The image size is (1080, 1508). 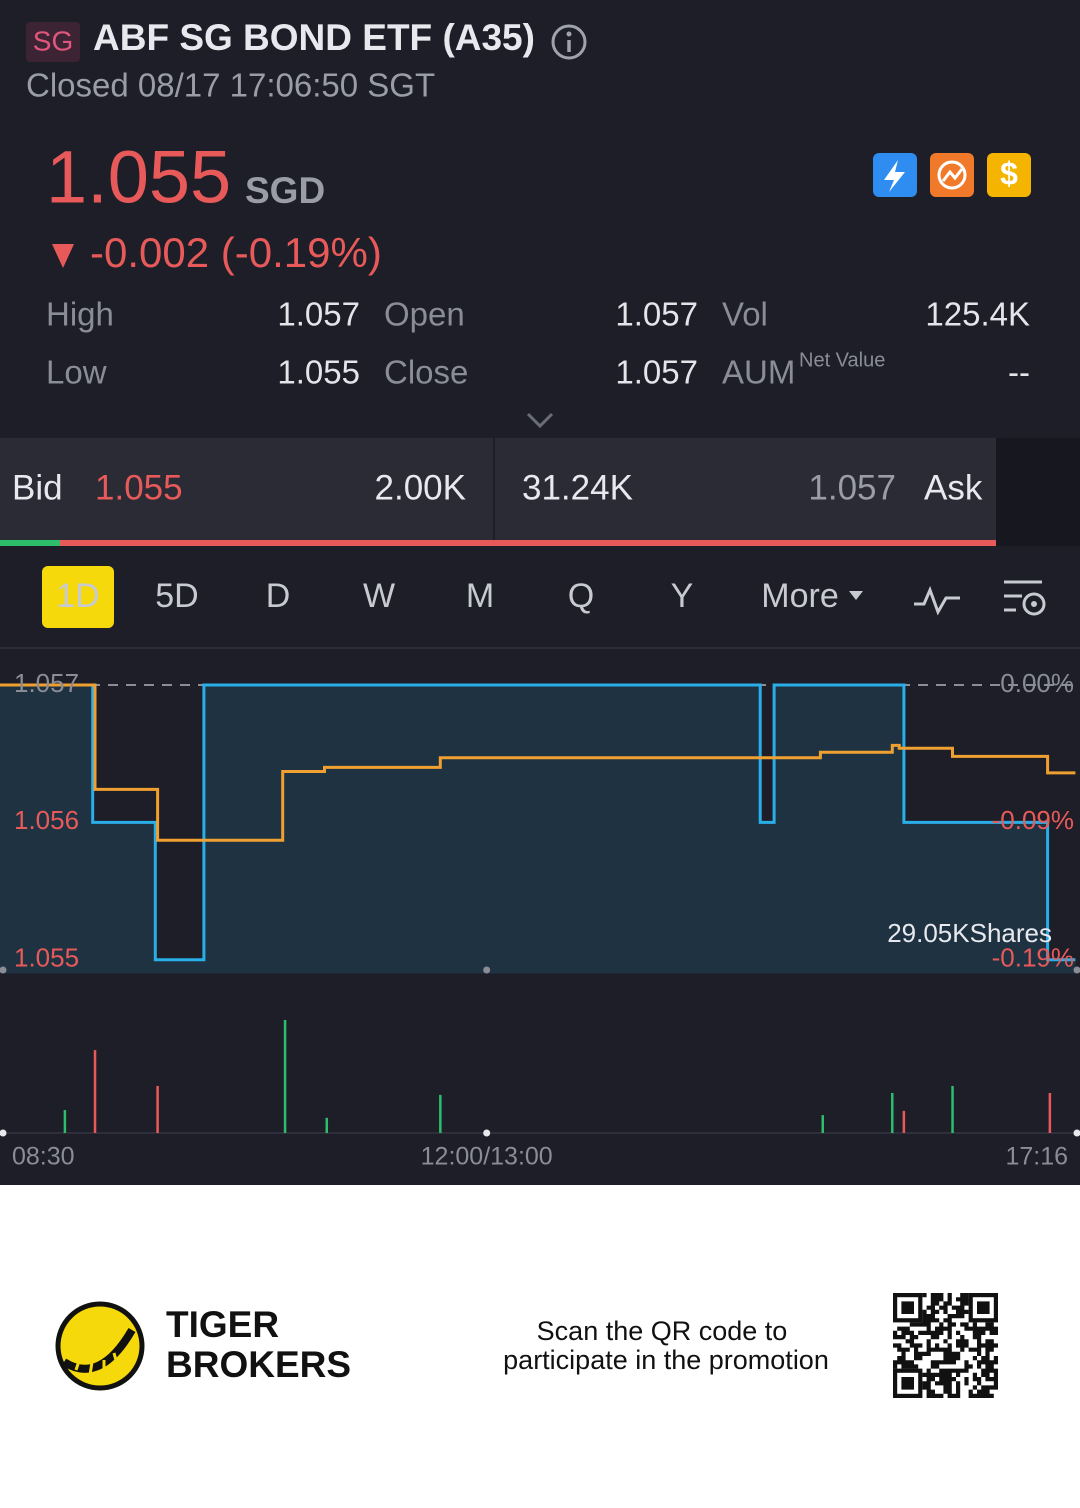 What do you see at coordinates (318, 372) in the screenshot?
I see `stat-value: 1.055` at bounding box center [318, 372].